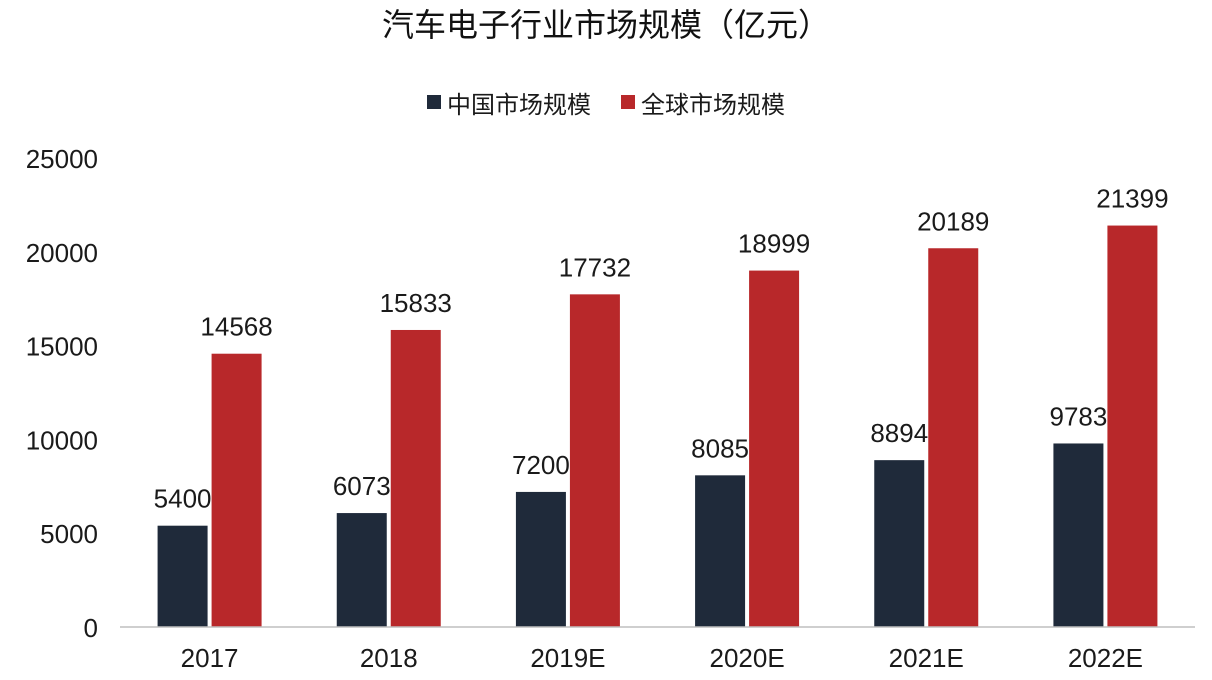 The height and width of the screenshot is (680, 1212). I want to click on data-label-global: 21399, so click(1132, 199).